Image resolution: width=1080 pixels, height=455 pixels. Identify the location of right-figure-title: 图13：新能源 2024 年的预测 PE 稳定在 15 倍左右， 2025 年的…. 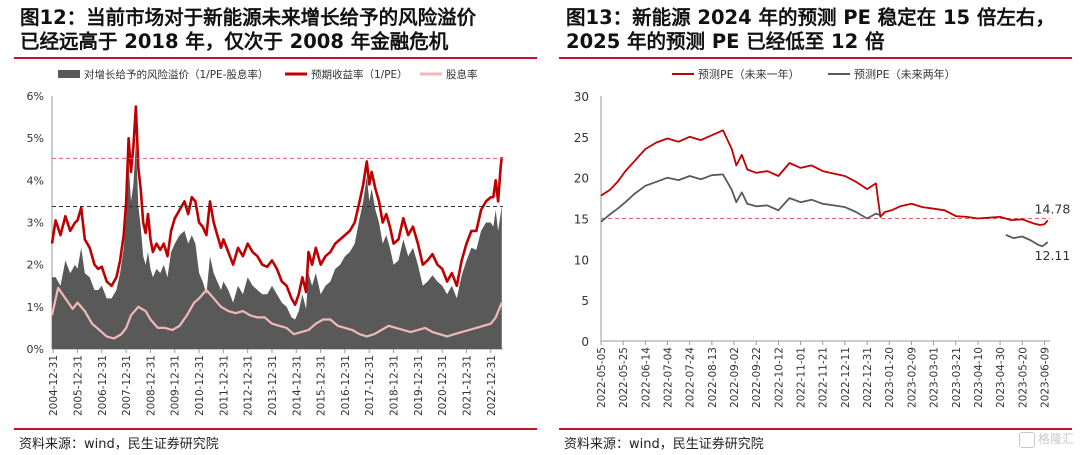
(823, 30).